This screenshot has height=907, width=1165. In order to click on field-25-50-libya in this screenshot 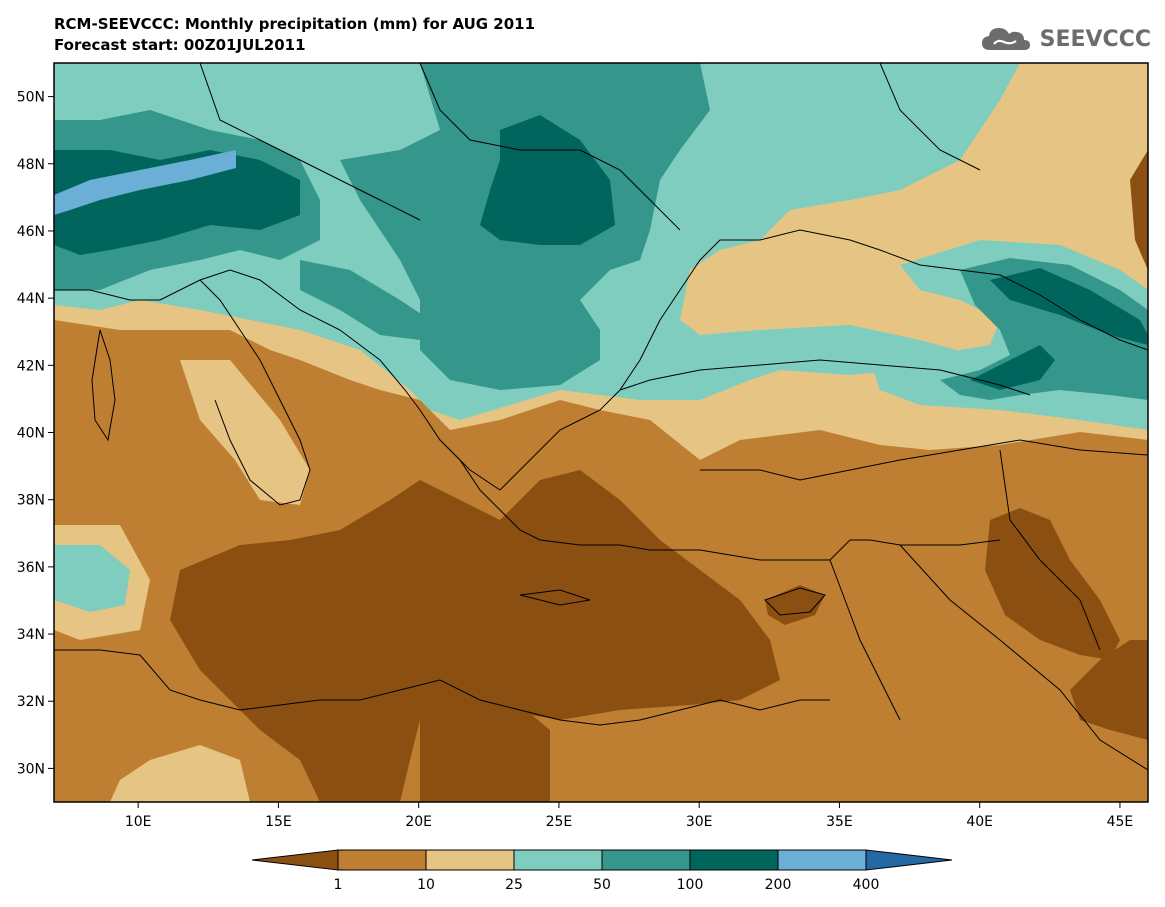, I will do `click(180, 773)`.